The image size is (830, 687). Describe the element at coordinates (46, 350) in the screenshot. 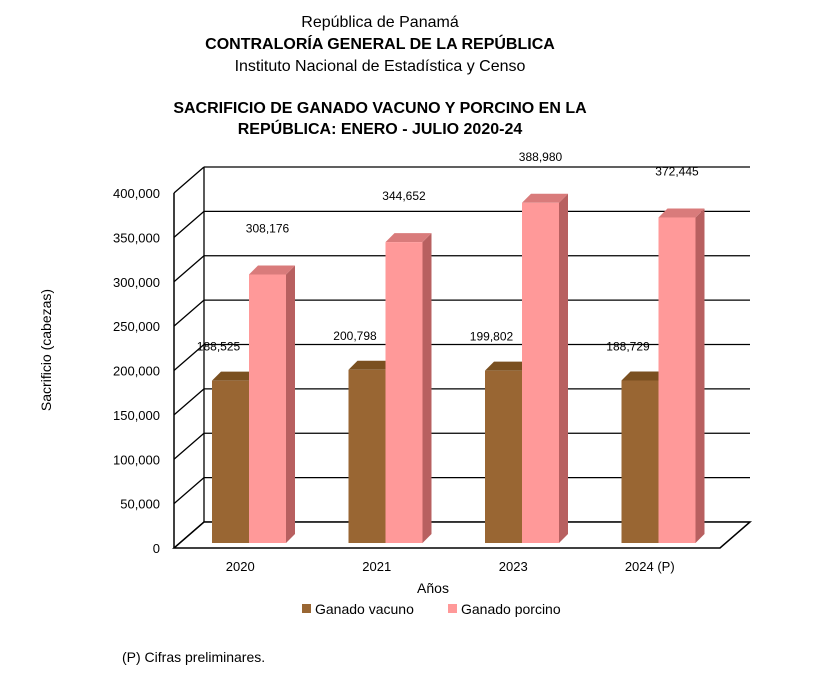

I see `y-axis-label: Sacrificio (cabezas)` at that location.